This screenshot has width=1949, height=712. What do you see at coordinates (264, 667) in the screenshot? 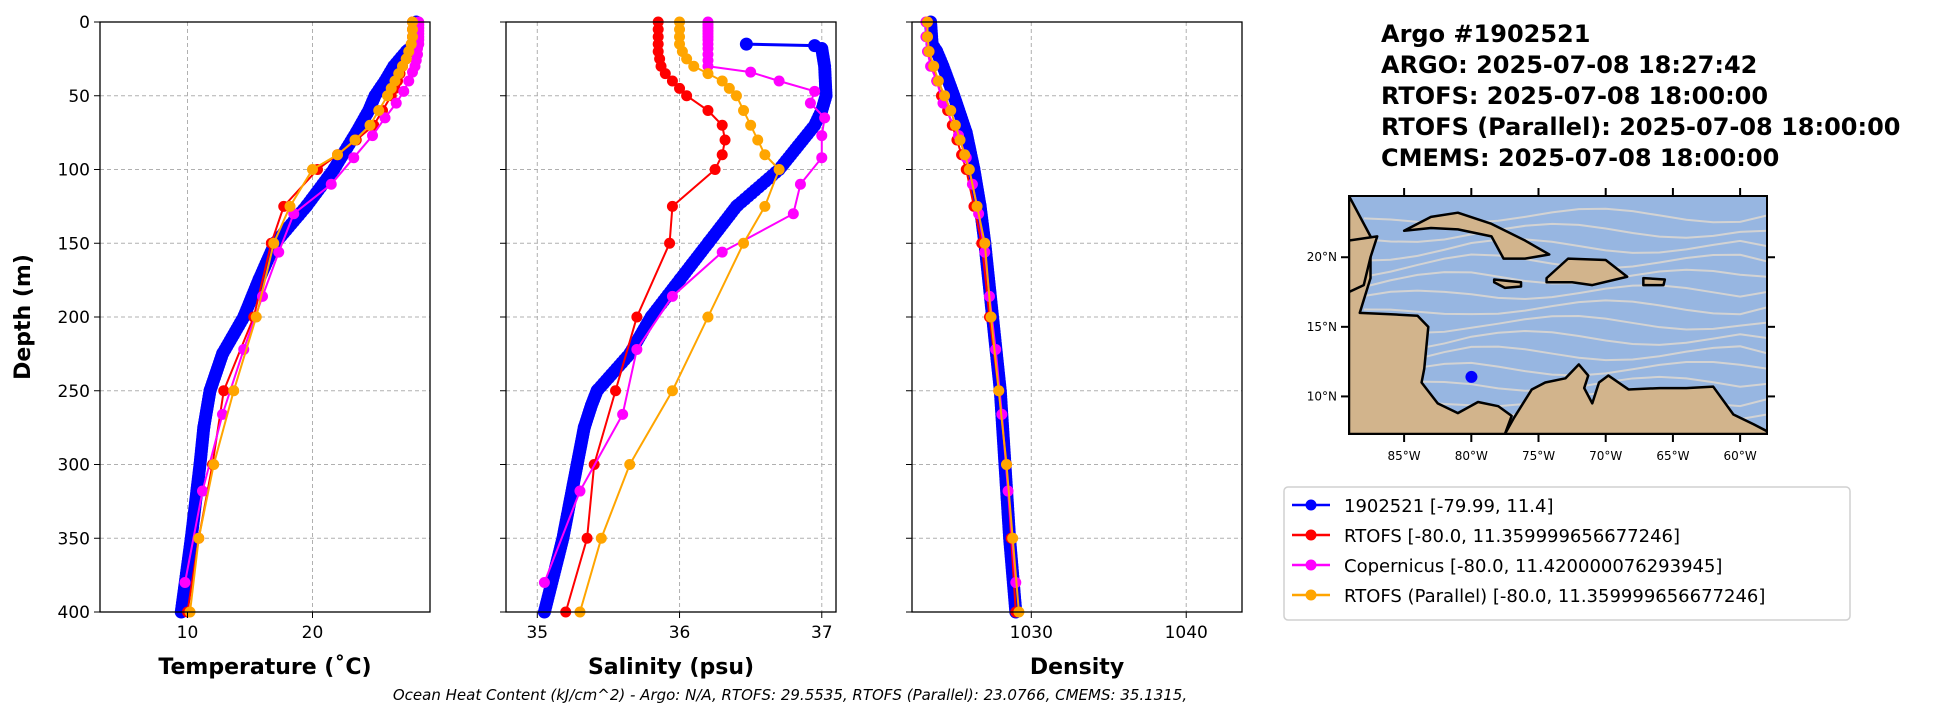
I see `x-axis-label: Temperature (˚C)` at bounding box center [264, 667].